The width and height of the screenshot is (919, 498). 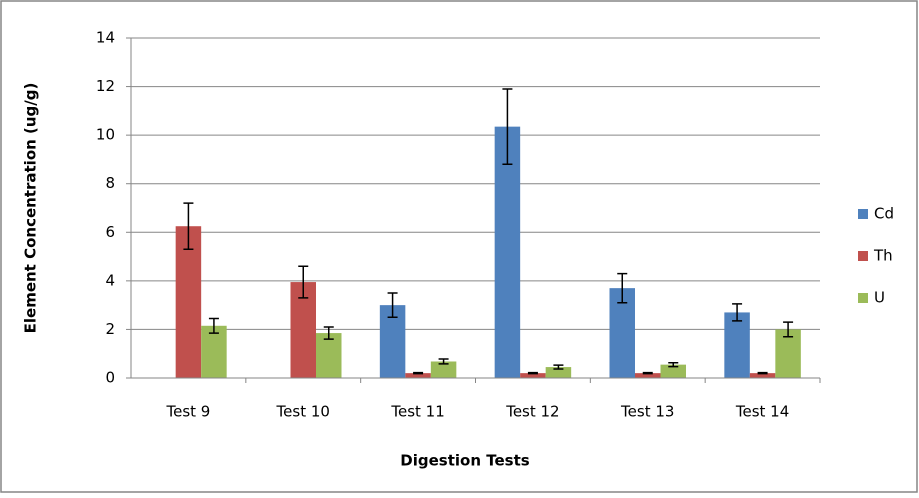 I want to click on y-tick-label: 14, so click(x=105, y=38).